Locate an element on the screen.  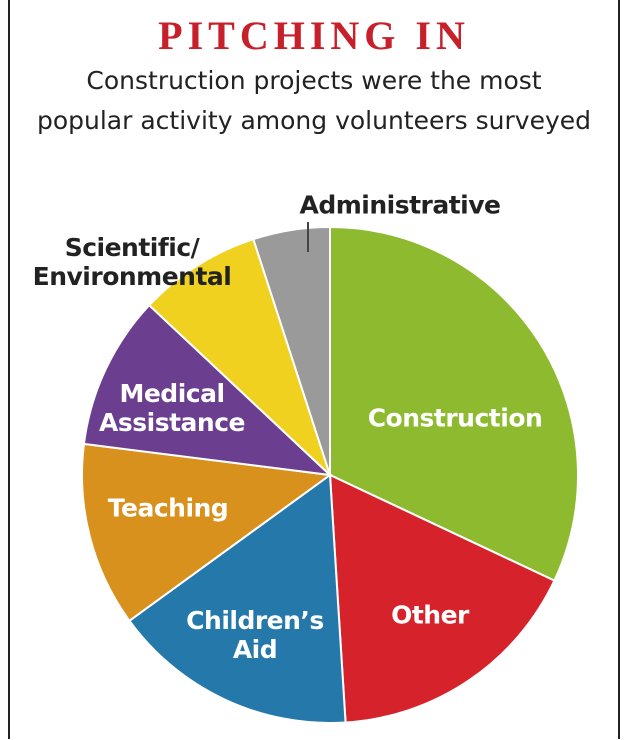
slice-label: Medical Assistance is located at coordinates (172, 408).